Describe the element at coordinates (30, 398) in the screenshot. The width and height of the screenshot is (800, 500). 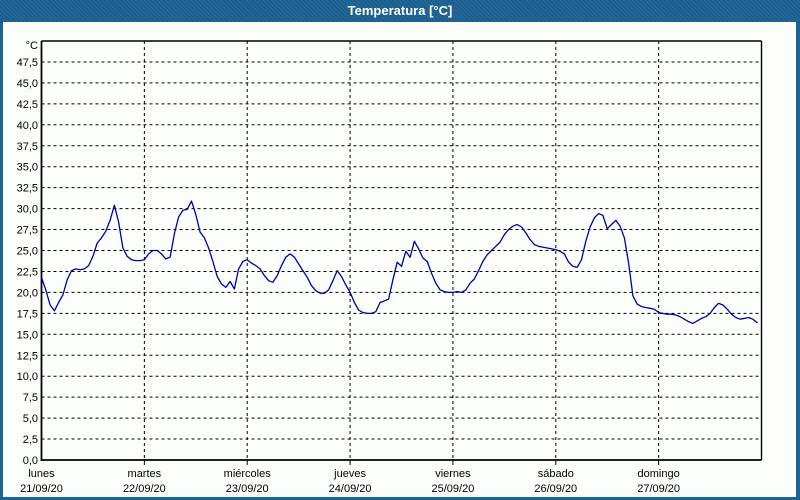
I see `y-tick-label: 7,5` at that location.